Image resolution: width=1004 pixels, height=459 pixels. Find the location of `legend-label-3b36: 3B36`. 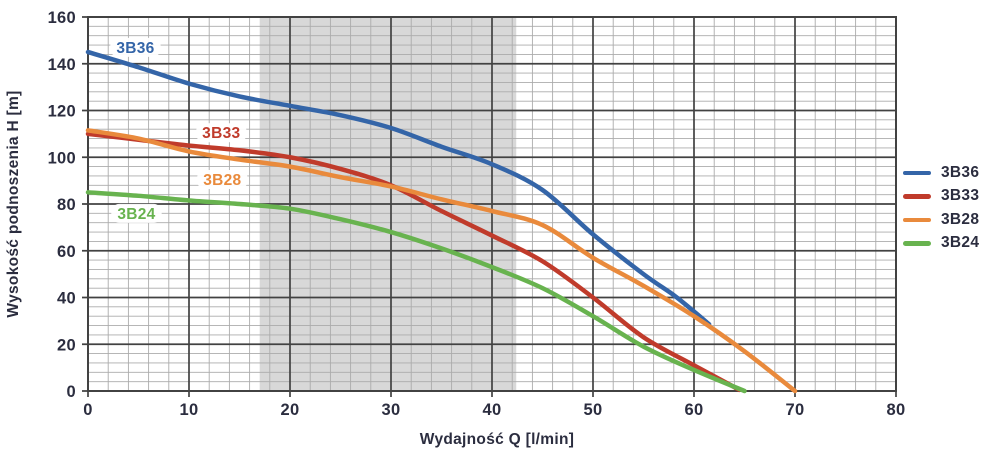

legend-label-3b36: 3B36 is located at coordinates (960, 172).